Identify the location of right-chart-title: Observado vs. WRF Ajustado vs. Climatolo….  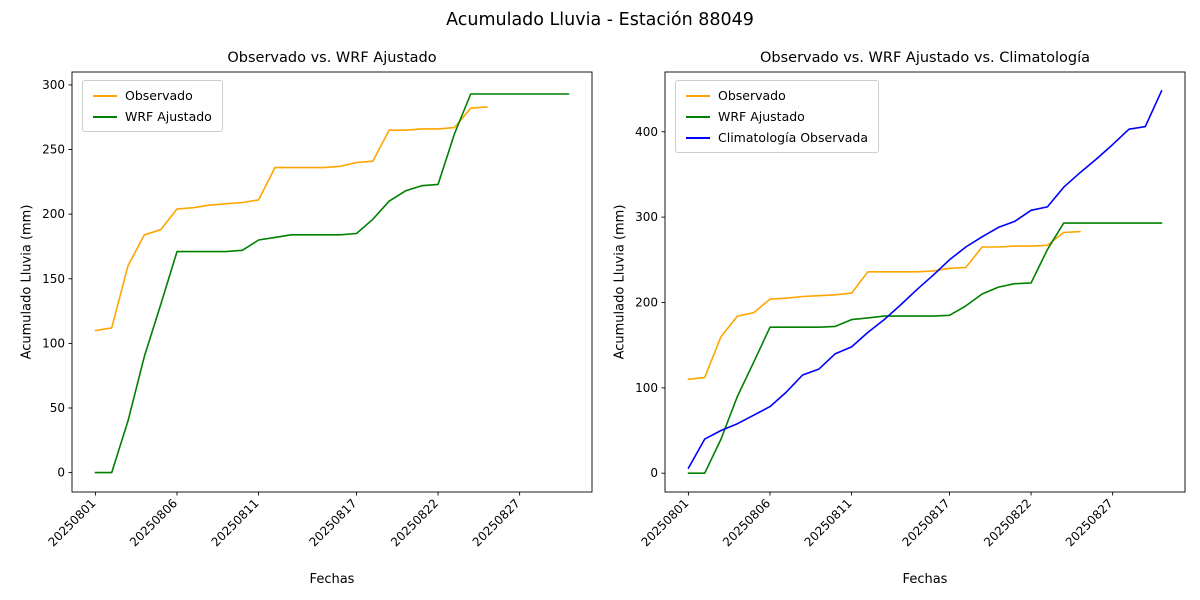
(925, 58).